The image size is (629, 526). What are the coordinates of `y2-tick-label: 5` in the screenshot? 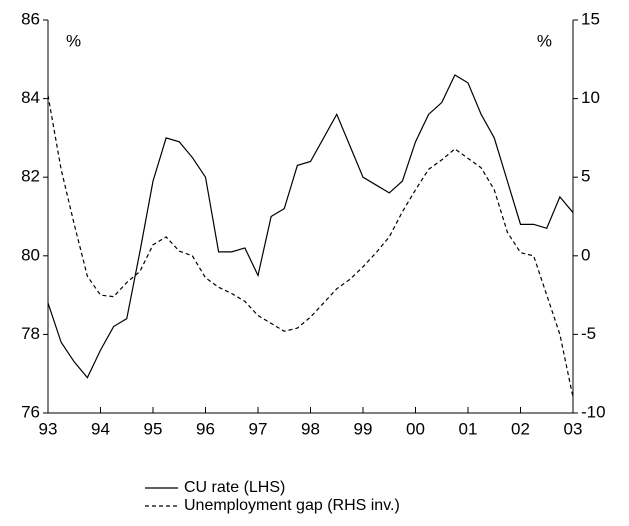 It's located at (585, 176).